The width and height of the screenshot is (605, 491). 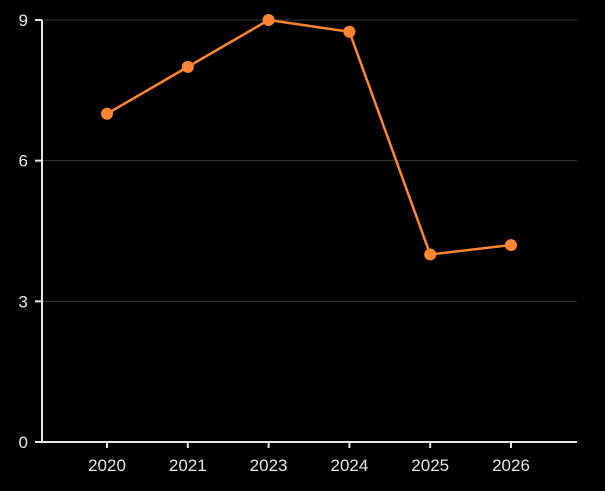 I want to click on x-tick-label: 2023, so click(x=269, y=465).